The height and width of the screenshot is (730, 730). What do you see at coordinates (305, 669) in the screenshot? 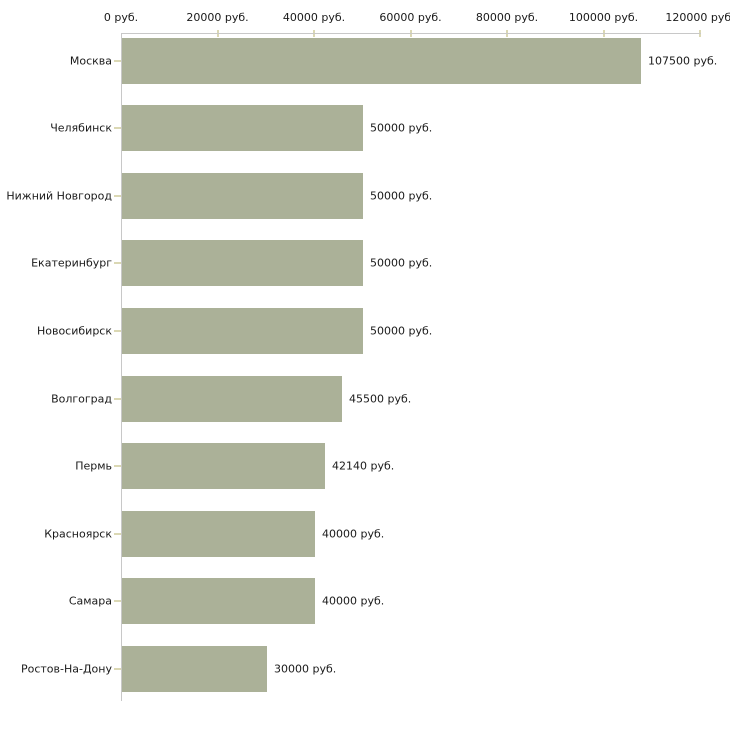
I see `value-label-10: 30000 руб.` at bounding box center [305, 669].